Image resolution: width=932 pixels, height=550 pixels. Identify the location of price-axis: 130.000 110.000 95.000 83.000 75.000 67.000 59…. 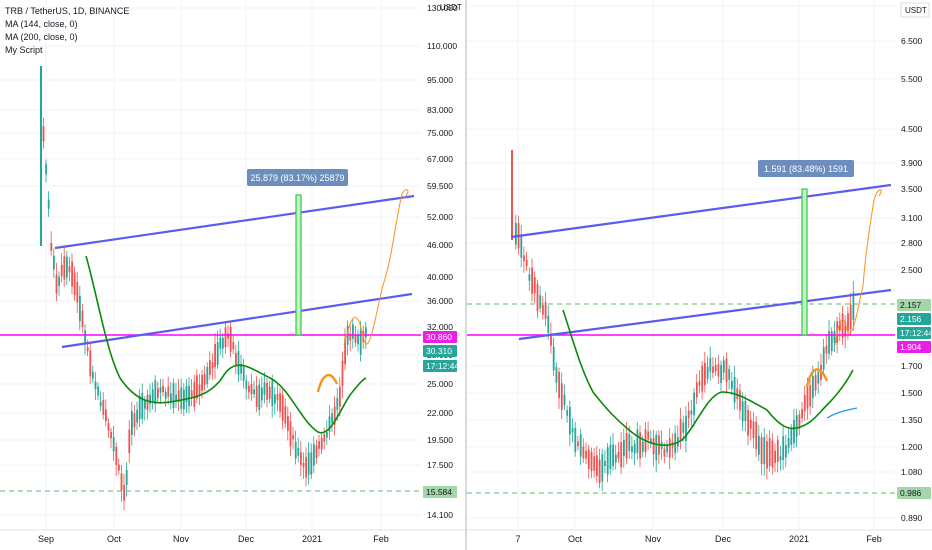
(443, 265).